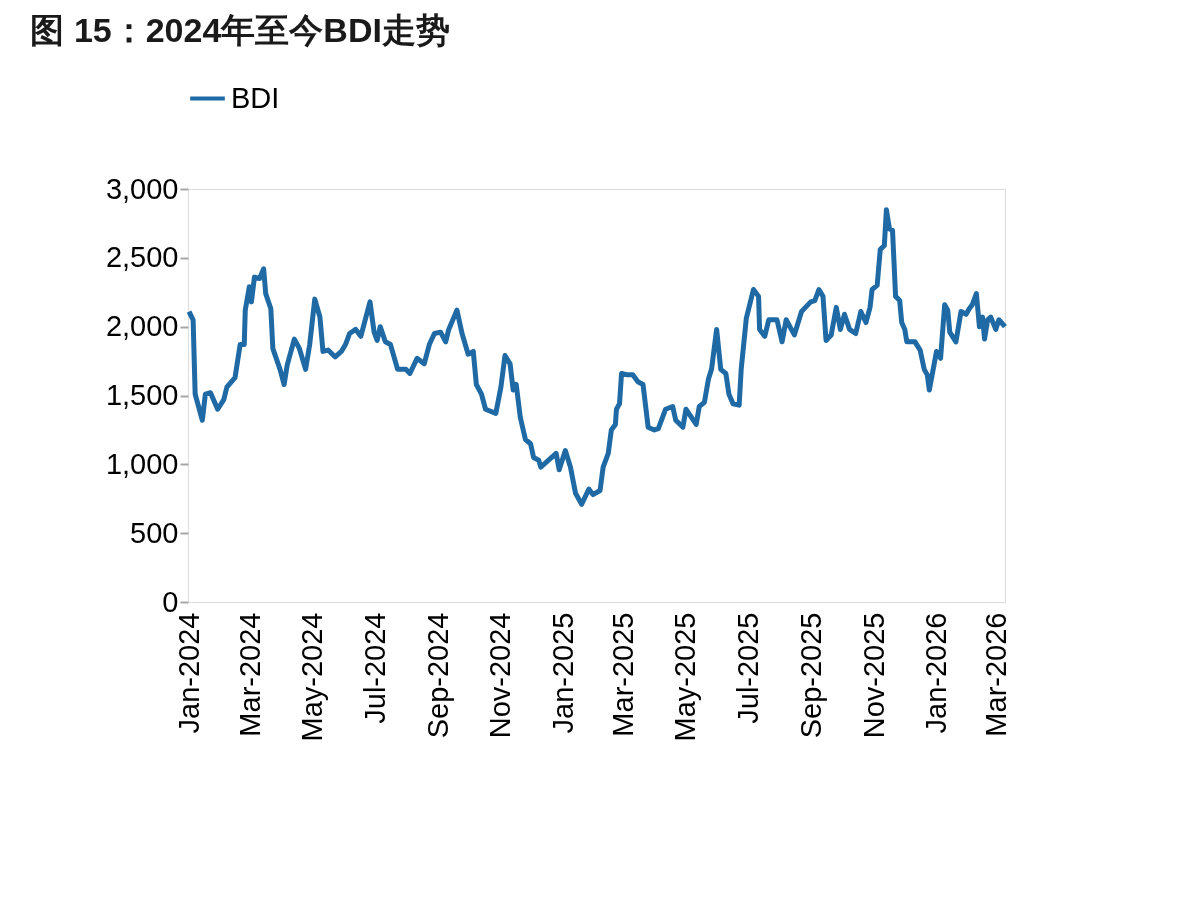  What do you see at coordinates (623, 674) in the screenshot?
I see `x-tick-label: Mar-2025` at bounding box center [623, 674].